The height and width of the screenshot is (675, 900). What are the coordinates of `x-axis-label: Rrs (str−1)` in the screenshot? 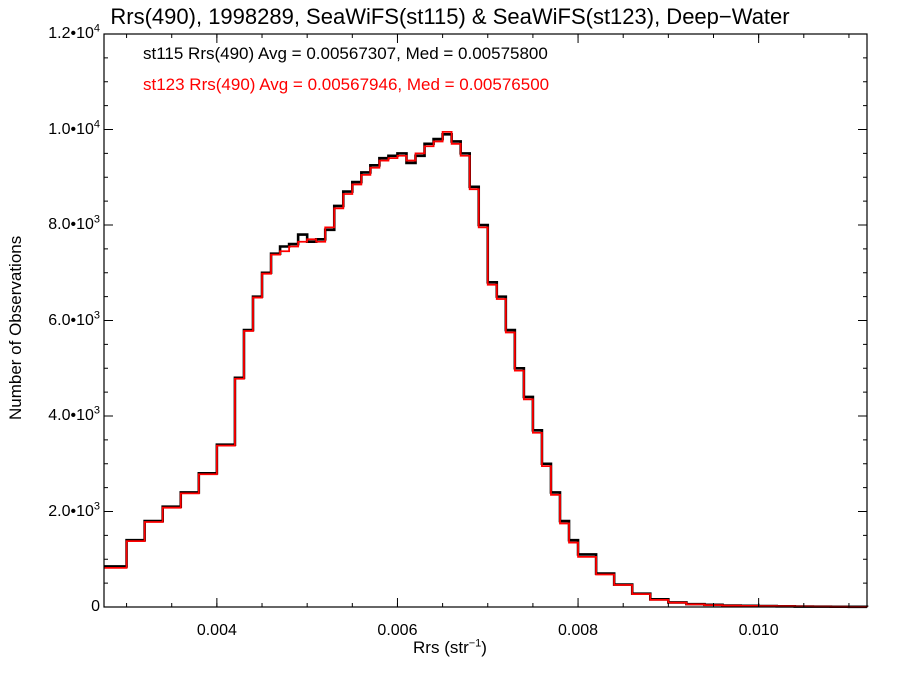 It's located at (450, 648).